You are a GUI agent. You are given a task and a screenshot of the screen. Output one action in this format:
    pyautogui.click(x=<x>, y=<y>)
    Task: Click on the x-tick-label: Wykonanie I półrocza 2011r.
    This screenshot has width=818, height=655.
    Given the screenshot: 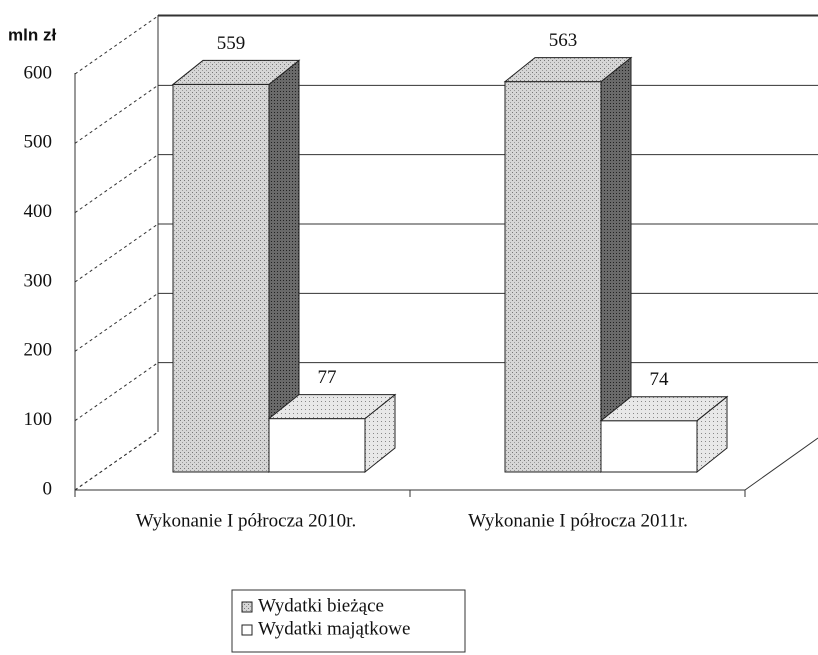 What is the action you would take?
    pyautogui.click(x=578, y=520)
    